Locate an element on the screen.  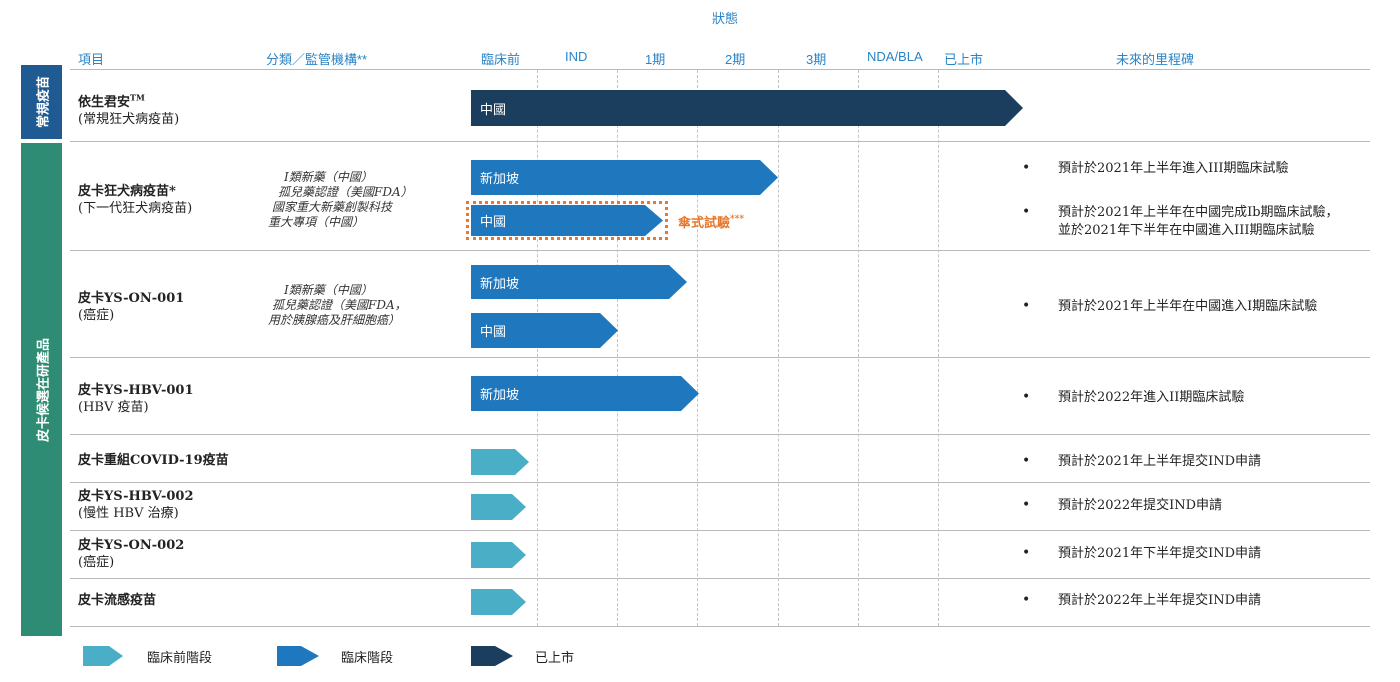
regulatory-item: 國家重大新藥創製科技 is located at coordinates (332, 207).